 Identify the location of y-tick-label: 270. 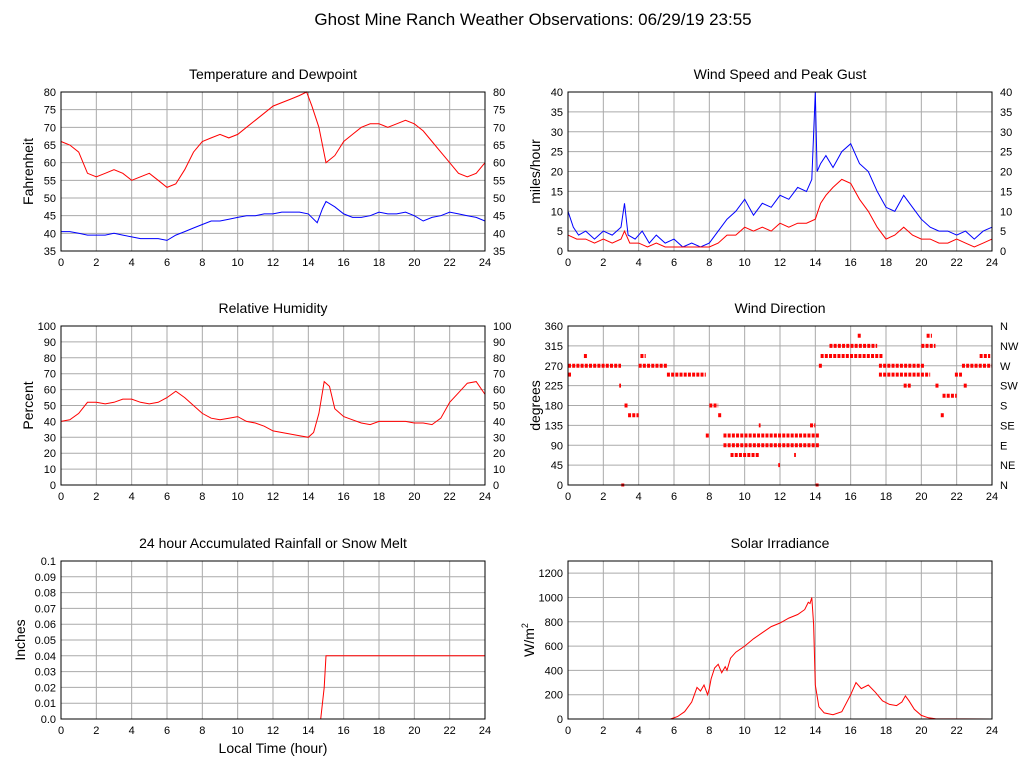
(554, 367).